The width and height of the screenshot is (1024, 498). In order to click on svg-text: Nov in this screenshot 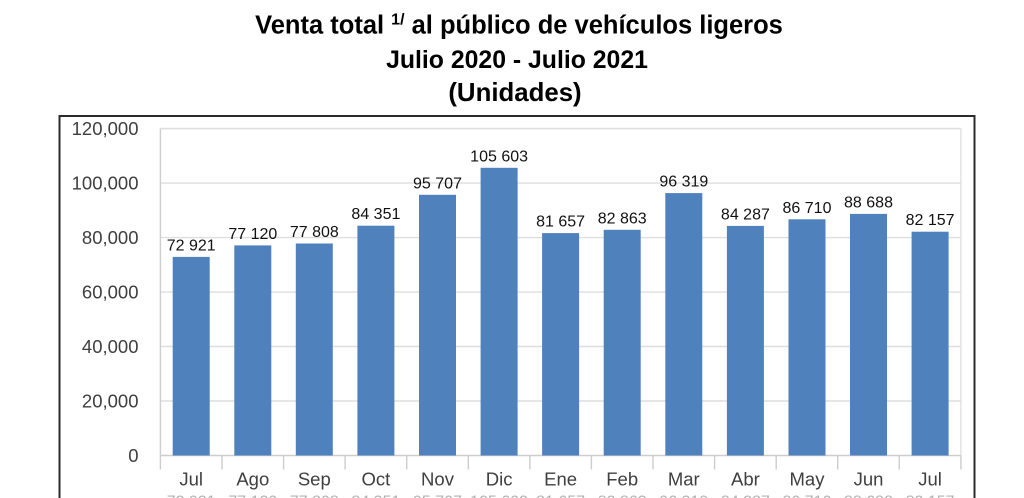, I will do `click(438, 479)`.